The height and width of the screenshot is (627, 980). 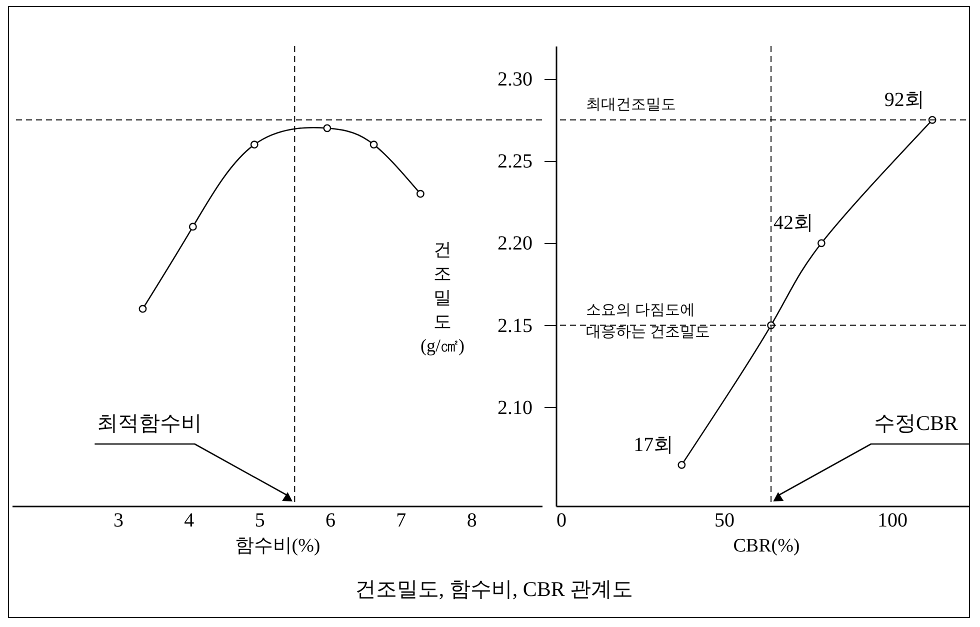 What do you see at coordinates (471, 521) in the screenshot?
I see `x-tick-label: 8` at bounding box center [471, 521].